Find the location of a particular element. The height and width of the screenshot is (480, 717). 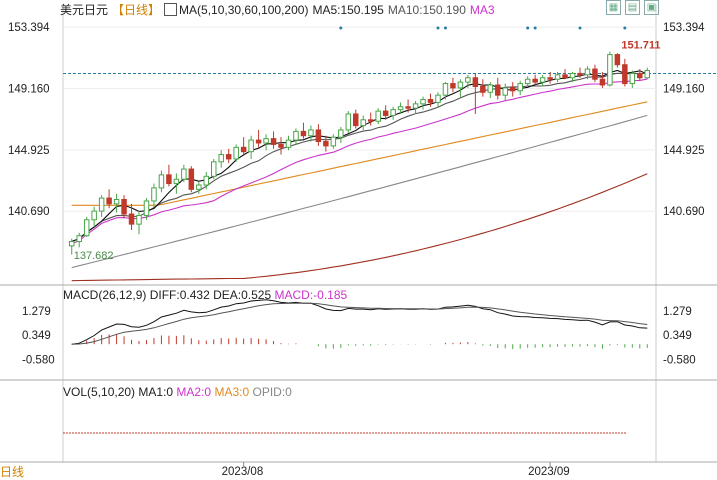

ma10-value: MA10:150.190 is located at coordinates (426, 9).